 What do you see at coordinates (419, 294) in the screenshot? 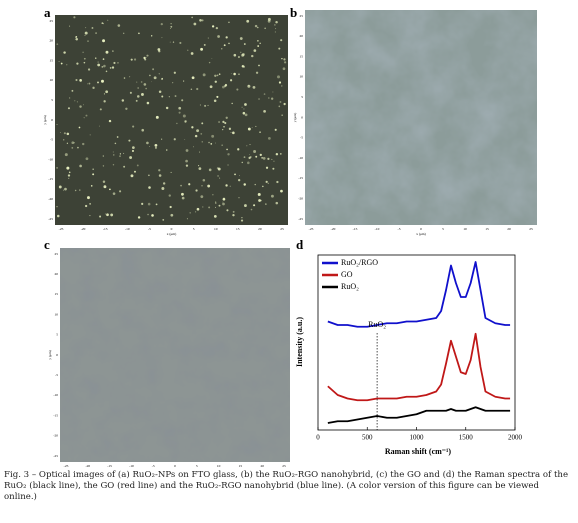
I see `spectrum-line` at bounding box center [419, 294].